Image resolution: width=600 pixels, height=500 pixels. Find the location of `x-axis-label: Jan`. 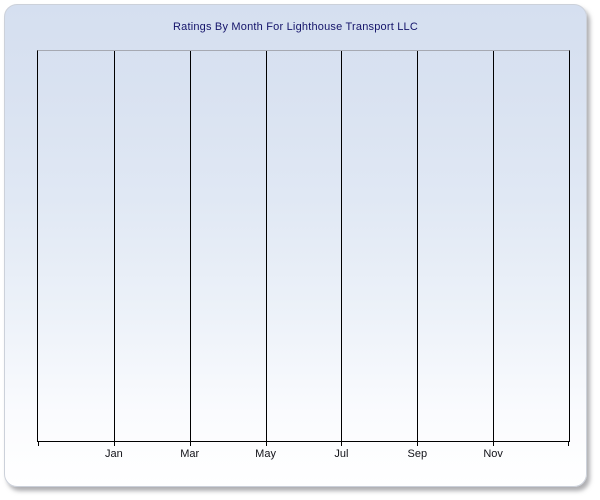

x-axis-label: Jan is located at coordinates (113, 454).